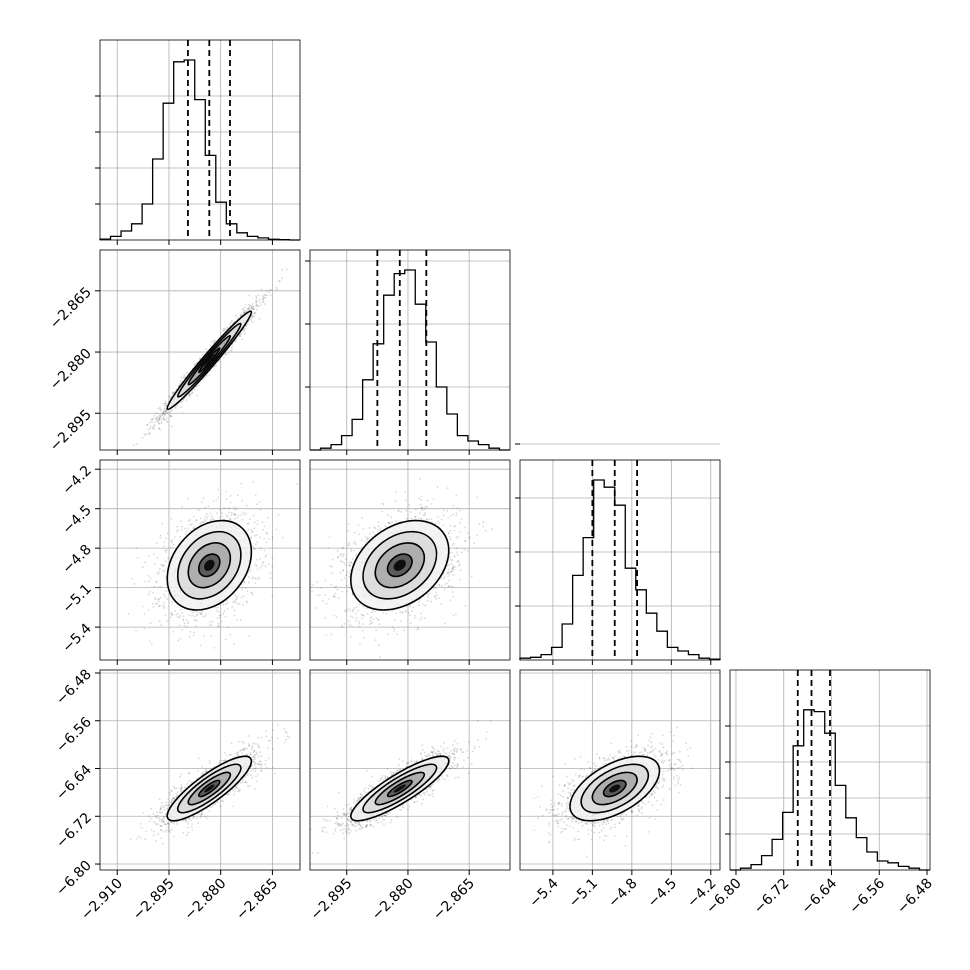 The height and width of the screenshot is (970, 970). I want to click on panel-frame, so click(200, 140).